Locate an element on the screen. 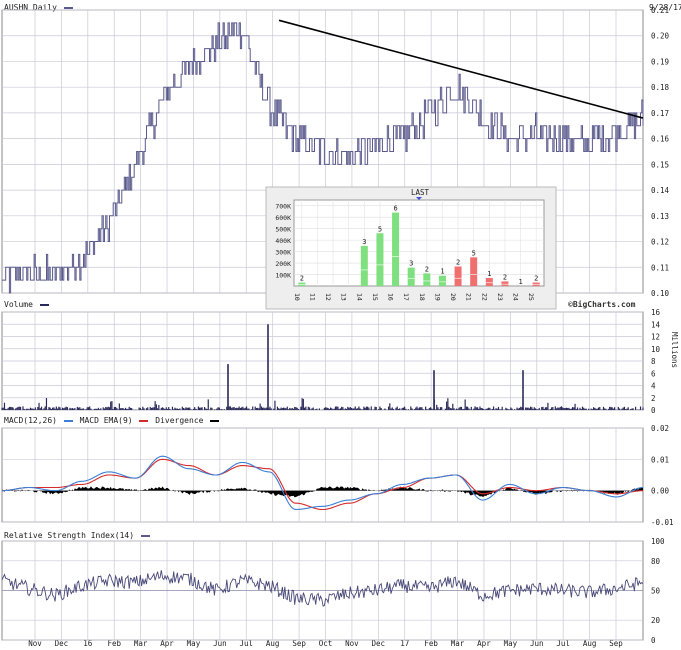 This screenshot has height=650, width=681. price-y-tick-label: 0.18 is located at coordinates (660, 87).